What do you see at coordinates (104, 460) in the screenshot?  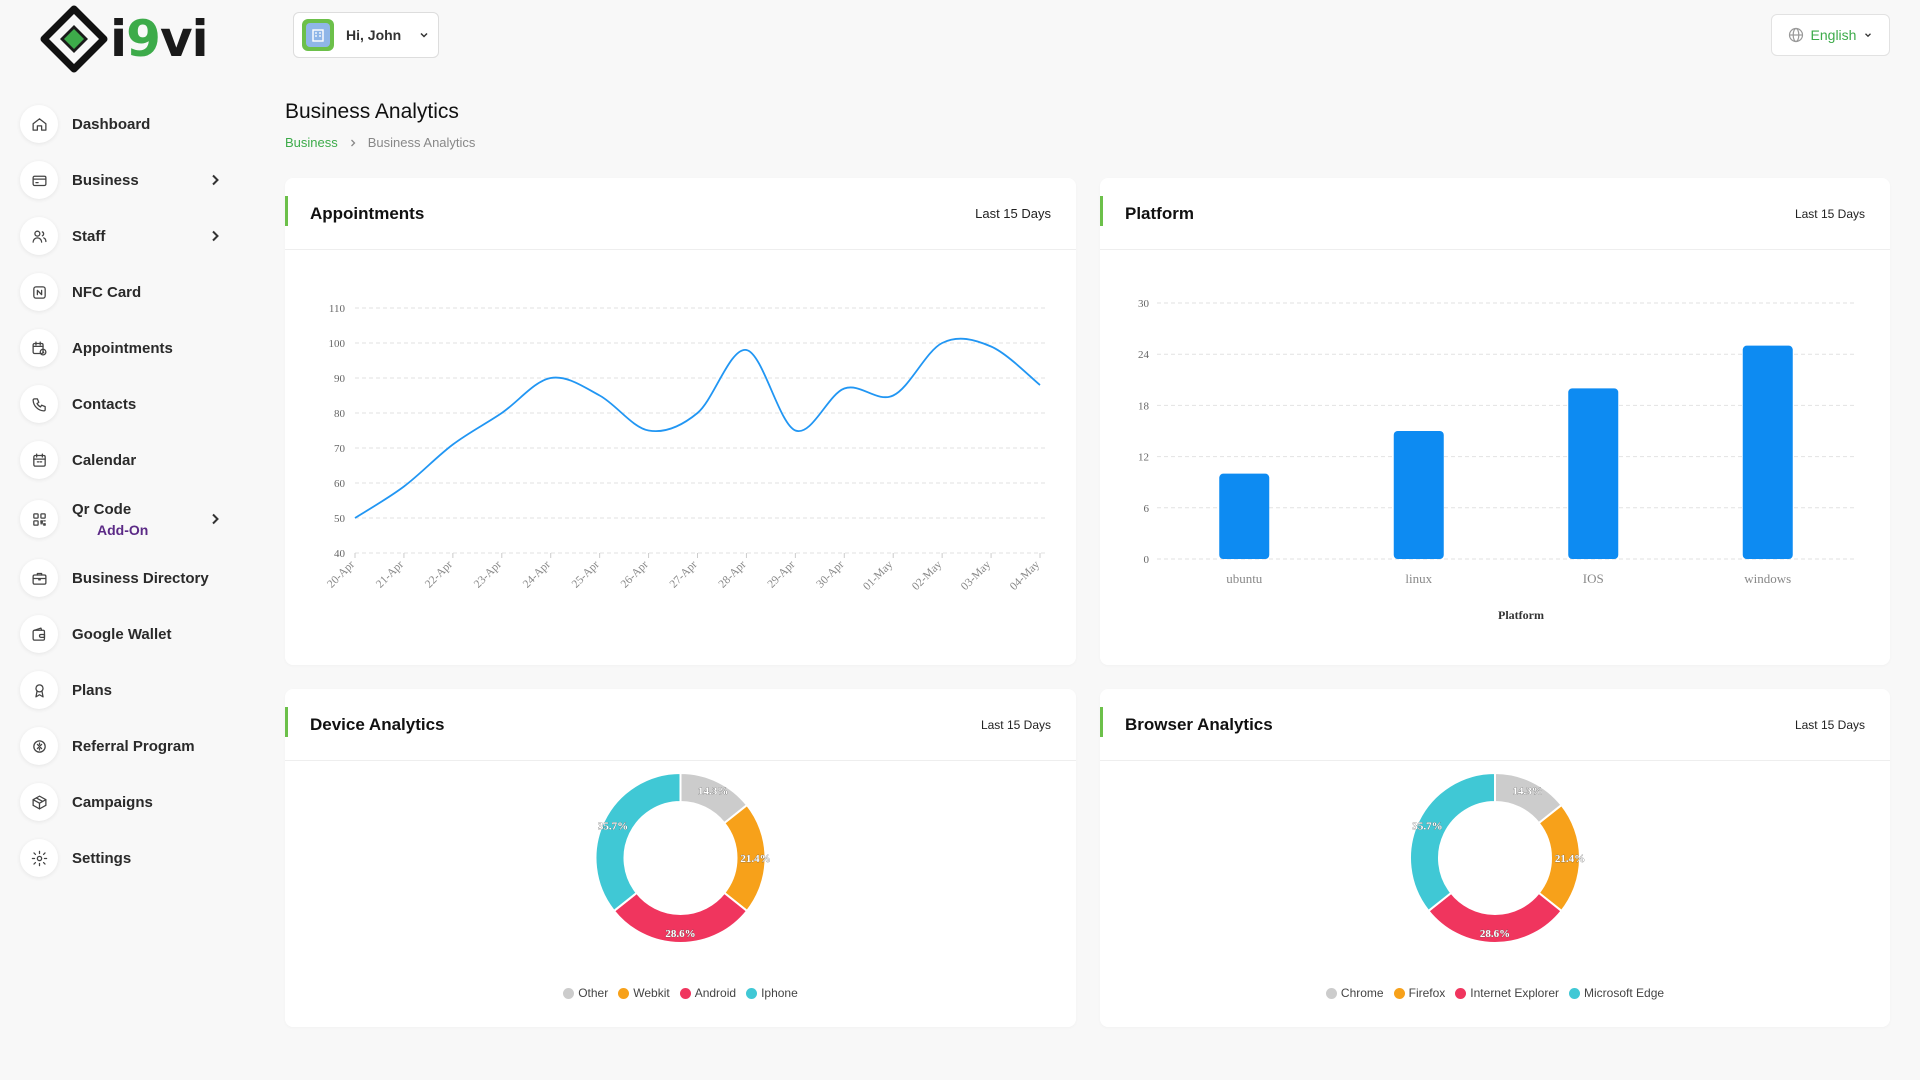 I see `sidebar-item-label: Calendar` at bounding box center [104, 460].